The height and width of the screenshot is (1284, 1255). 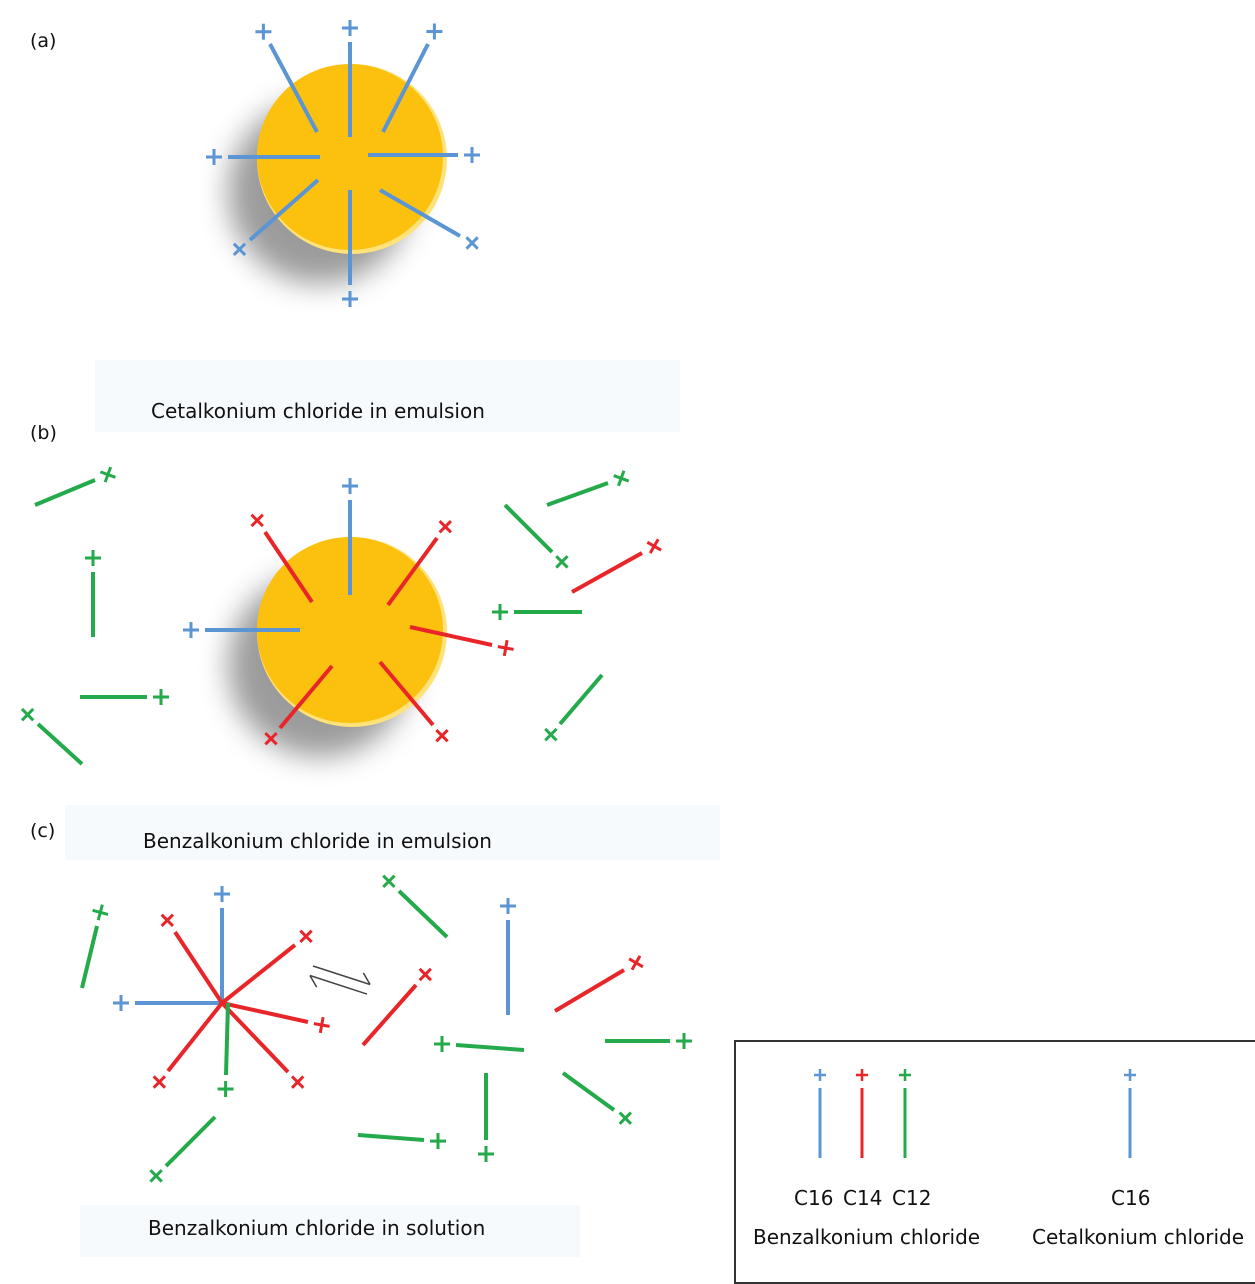 I want to click on caption-band-b, so click(x=392, y=832).